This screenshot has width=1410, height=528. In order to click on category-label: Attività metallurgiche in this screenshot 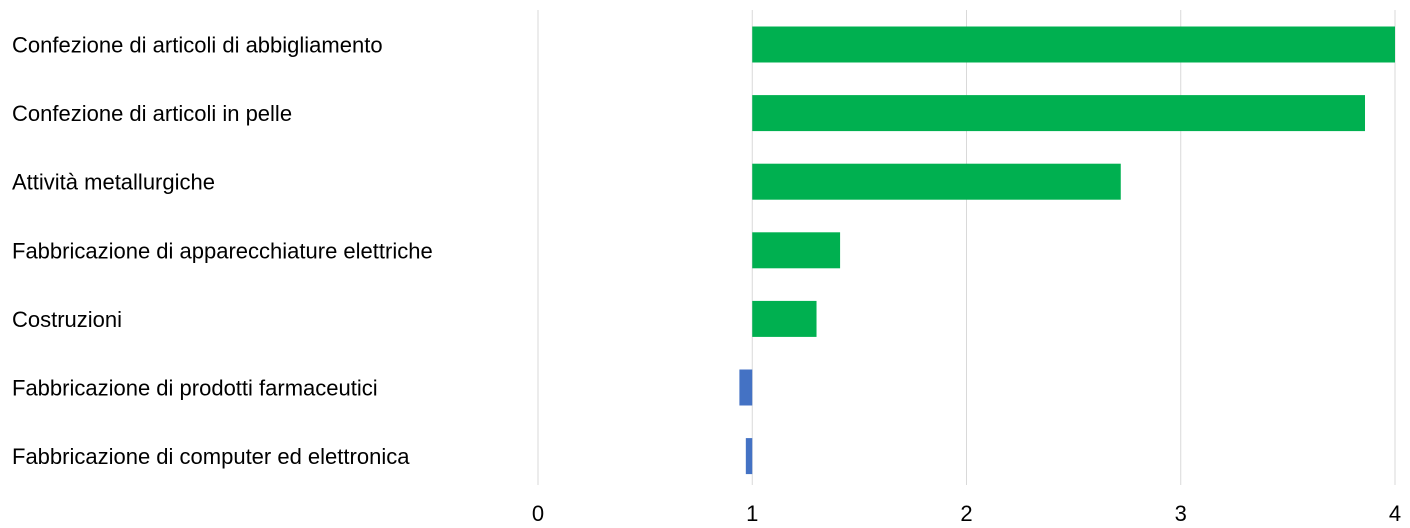, I will do `click(113, 182)`.